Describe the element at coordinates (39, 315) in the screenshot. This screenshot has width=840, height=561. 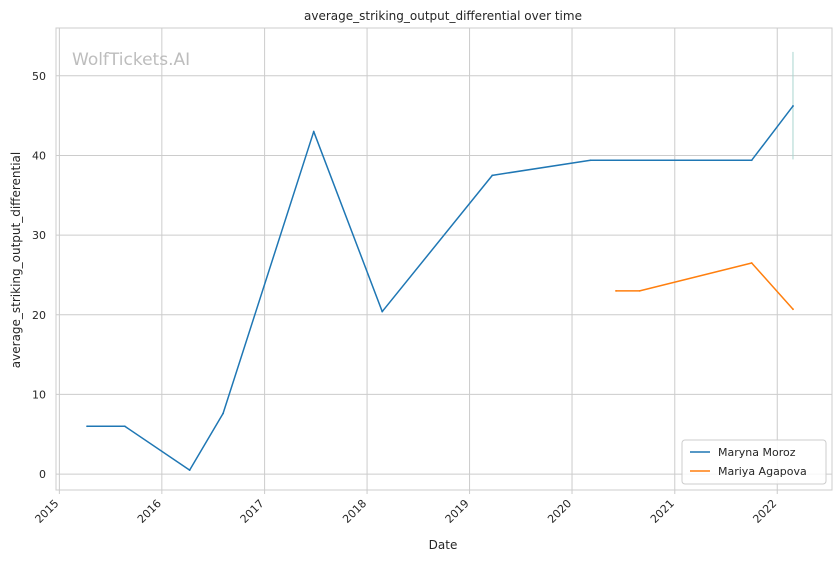
I see `y-tick-label: 20` at that location.